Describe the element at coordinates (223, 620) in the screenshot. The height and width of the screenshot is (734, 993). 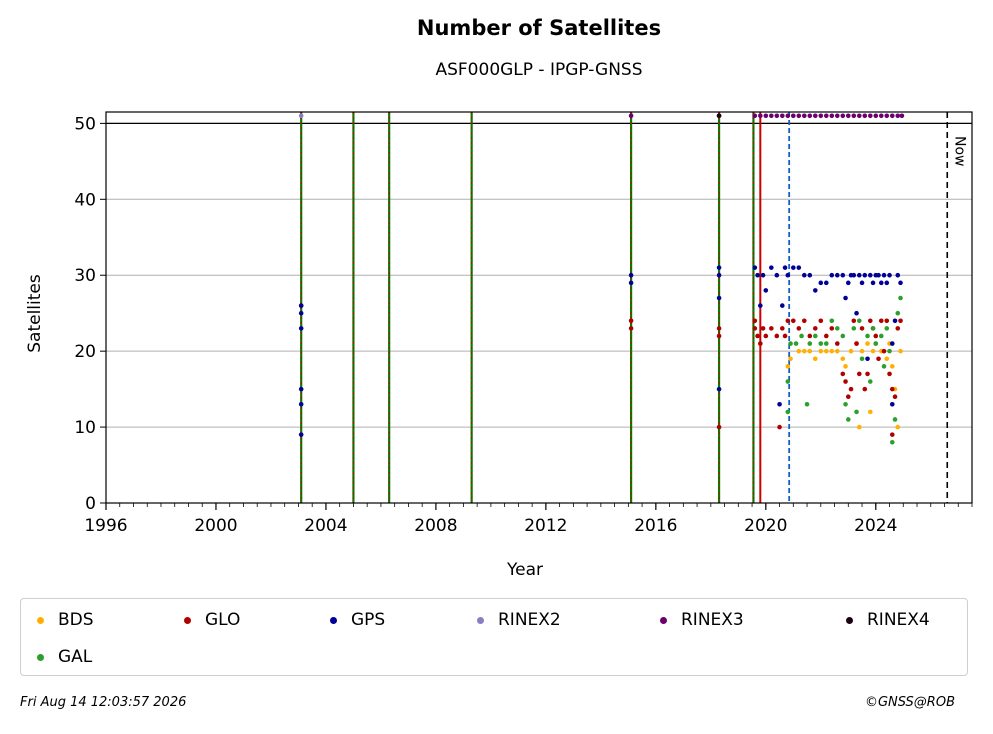
I see `legend-label: GLO` at that location.